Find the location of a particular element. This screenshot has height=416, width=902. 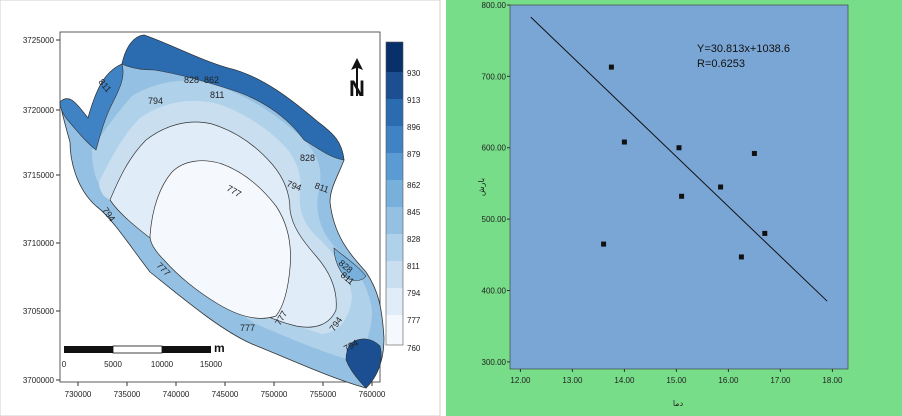

legend-label: 896 is located at coordinates (414, 127).